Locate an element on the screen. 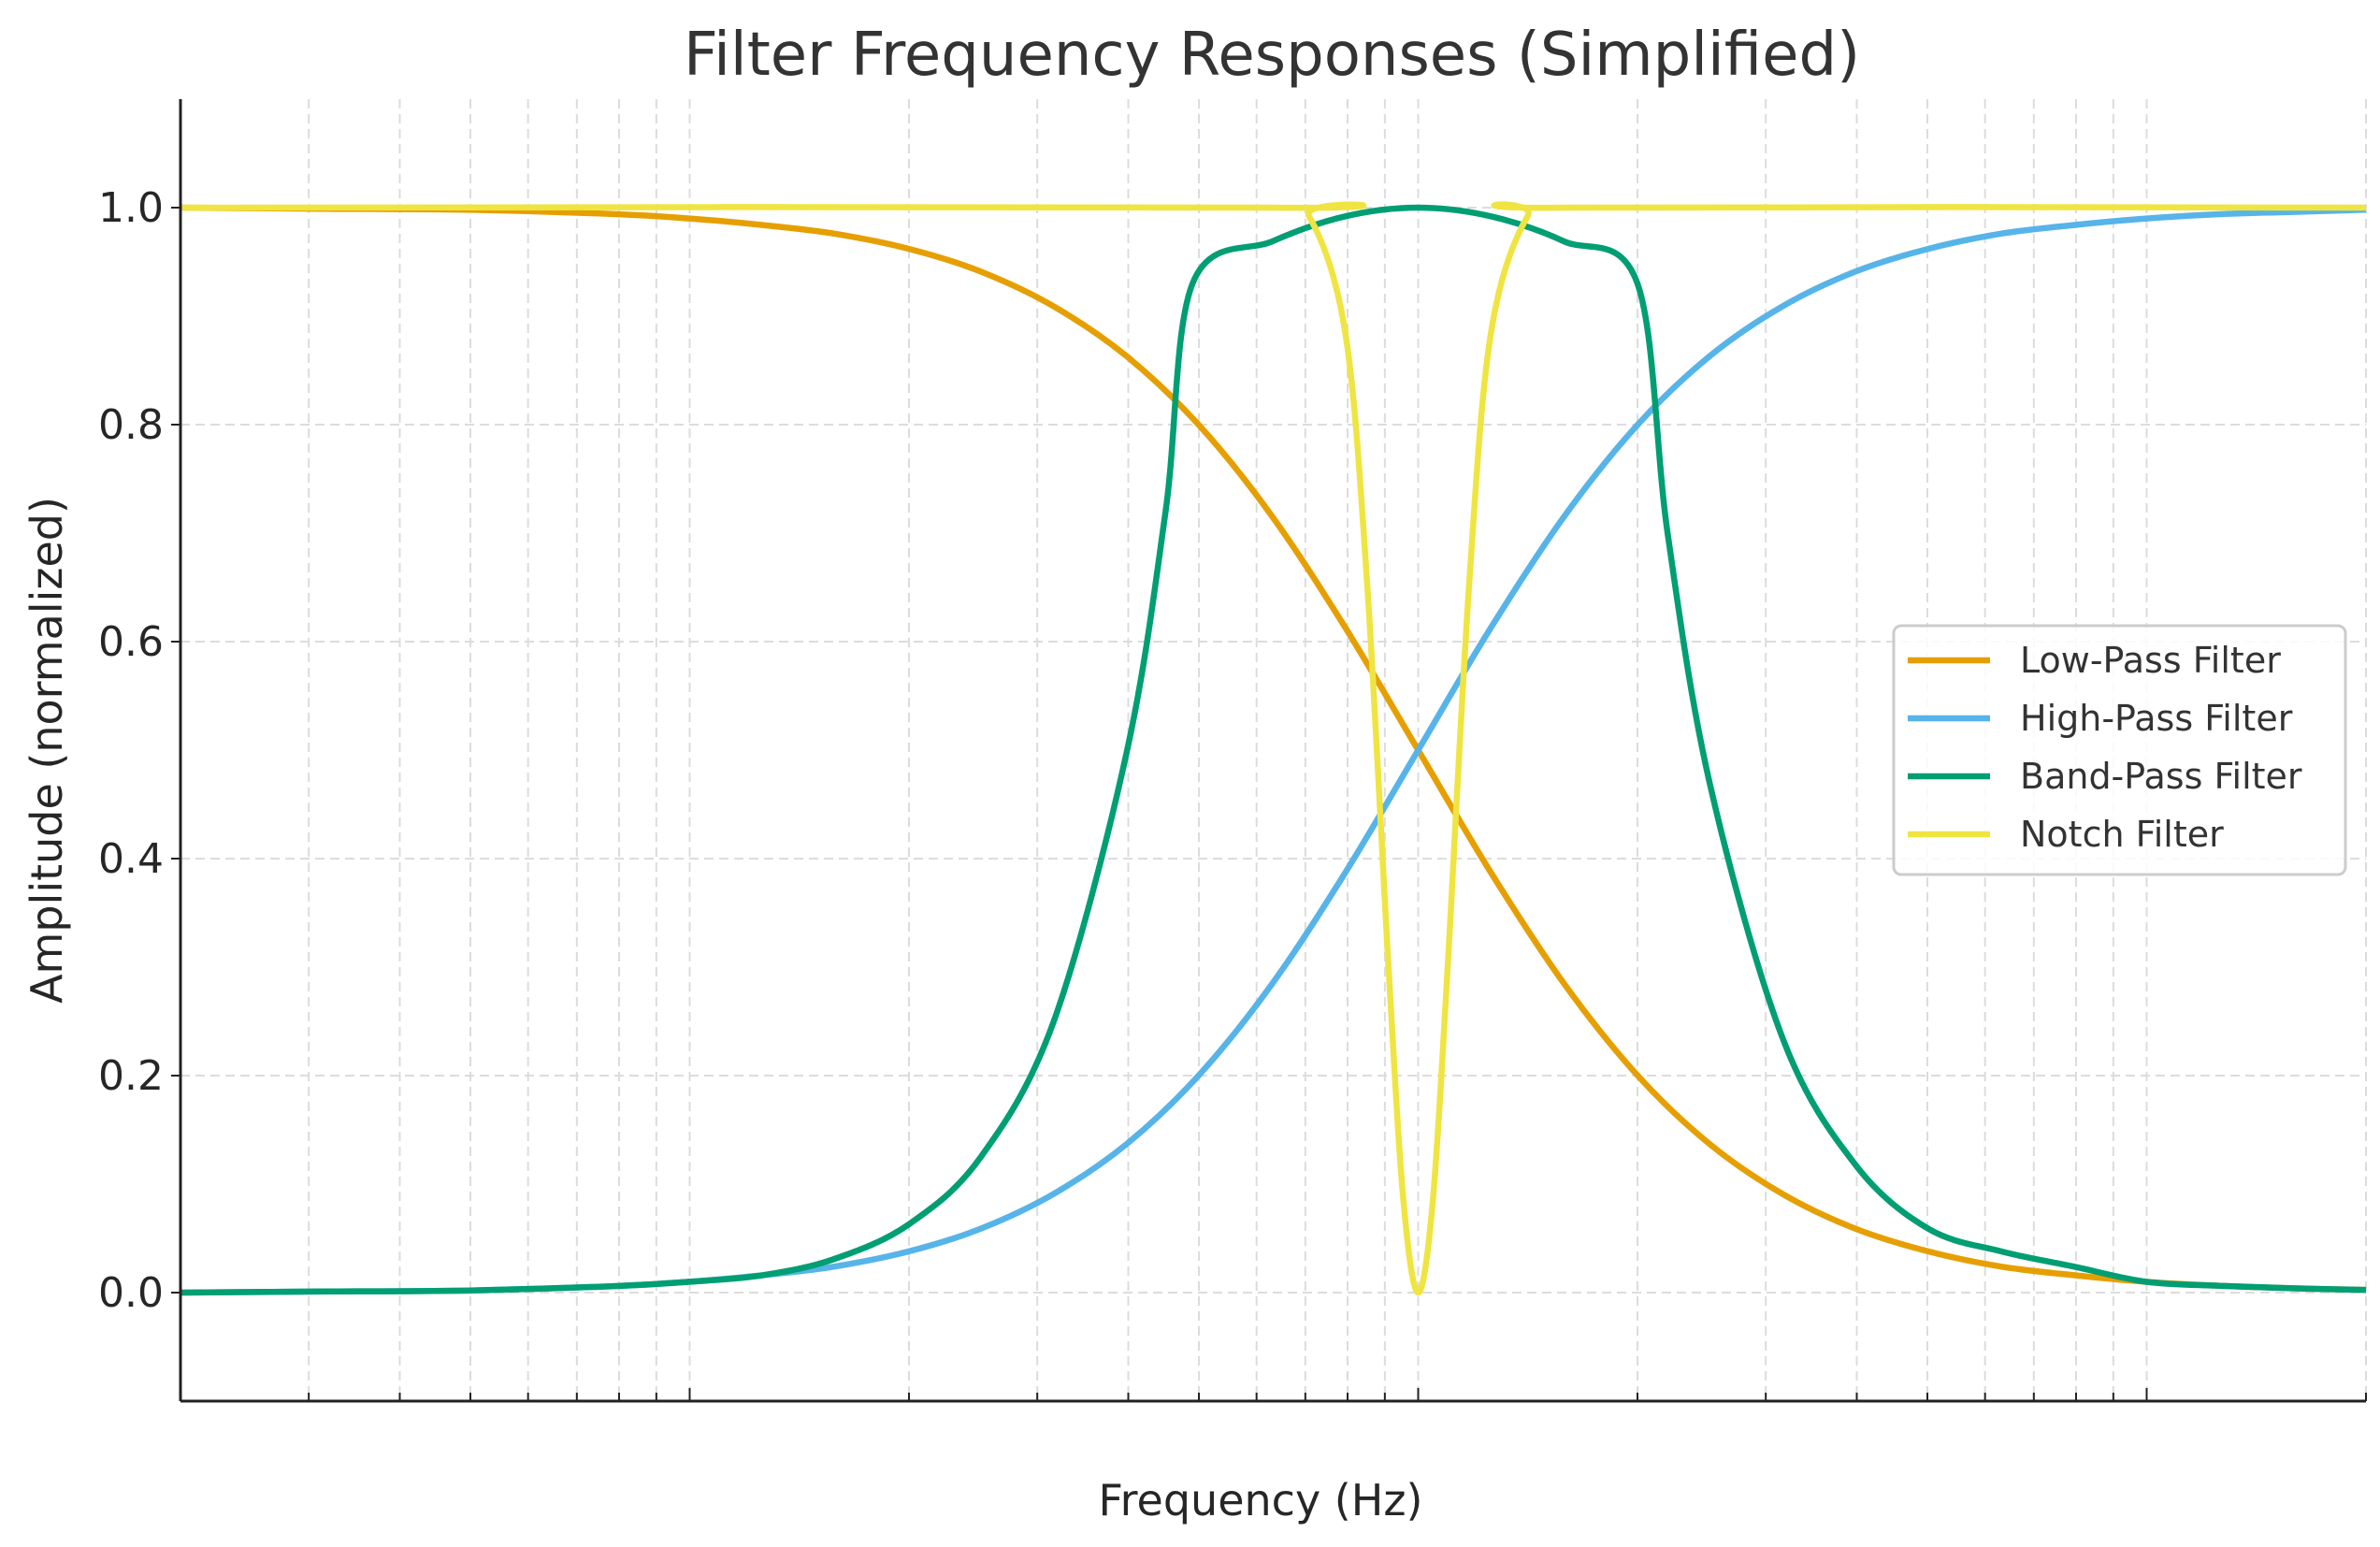  legend-label-band-pass-filter: Band-Pass Filter is located at coordinates (2161, 776).